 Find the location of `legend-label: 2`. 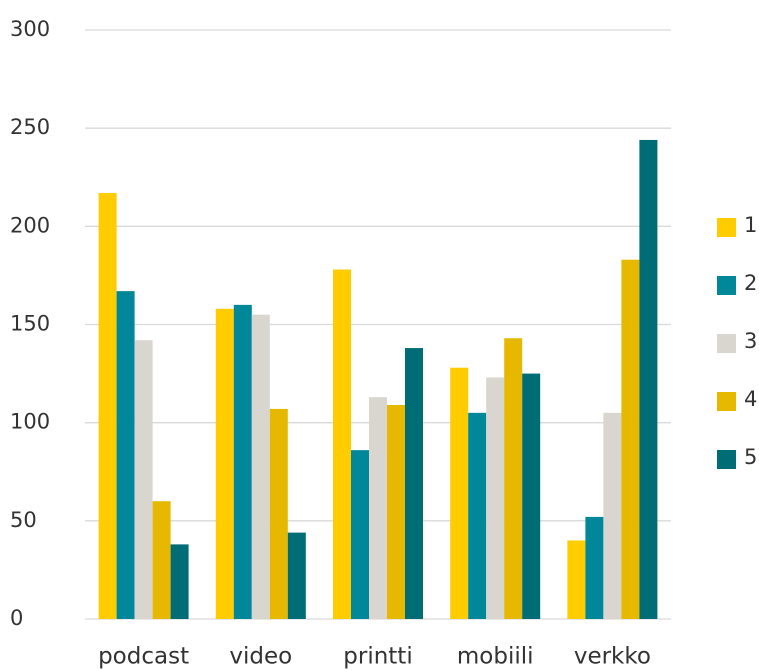

legend-label: 2 is located at coordinates (750, 283).